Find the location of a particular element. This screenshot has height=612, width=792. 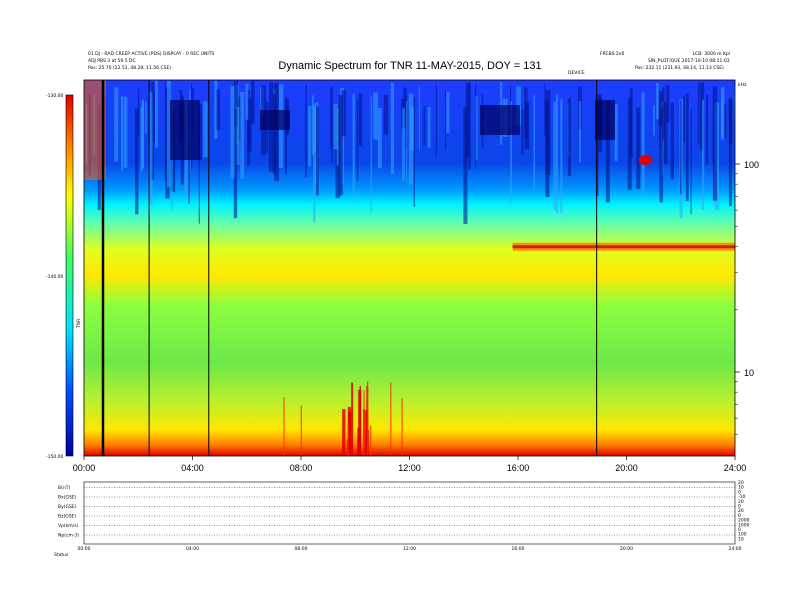

header-left-line-3: Pos: 25.70 (22.53, 48.28, 11.56 CSE) is located at coordinates (129, 68).